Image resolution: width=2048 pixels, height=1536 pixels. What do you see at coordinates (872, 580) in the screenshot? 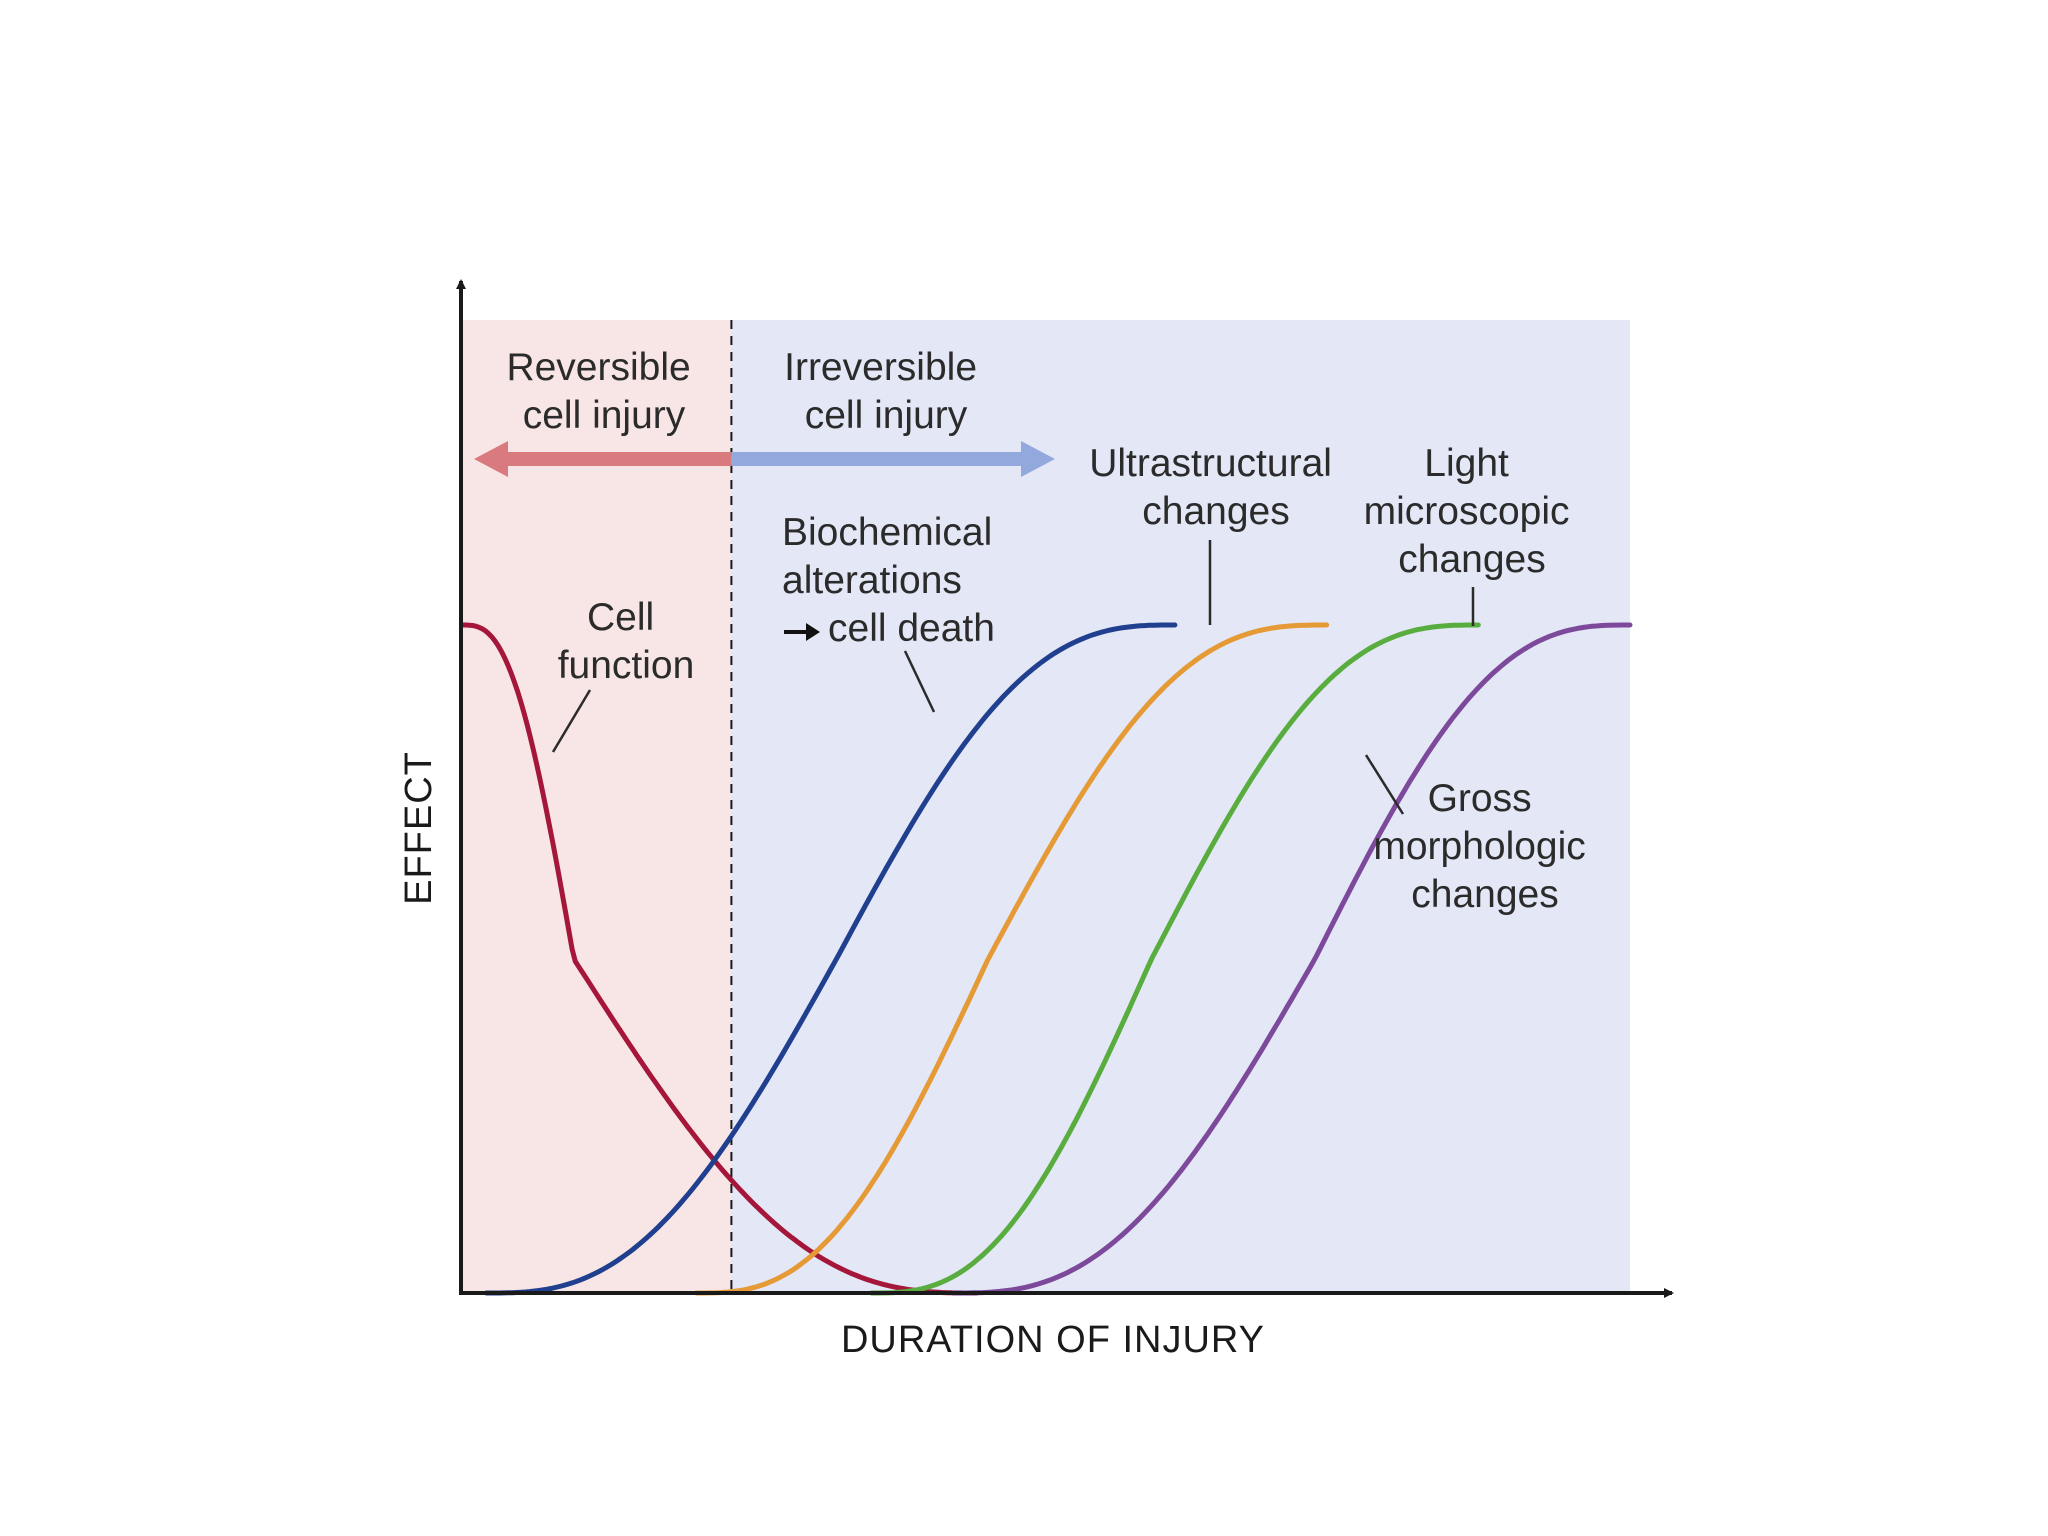
I see `biochemical-label-line2: alterations` at bounding box center [872, 580].